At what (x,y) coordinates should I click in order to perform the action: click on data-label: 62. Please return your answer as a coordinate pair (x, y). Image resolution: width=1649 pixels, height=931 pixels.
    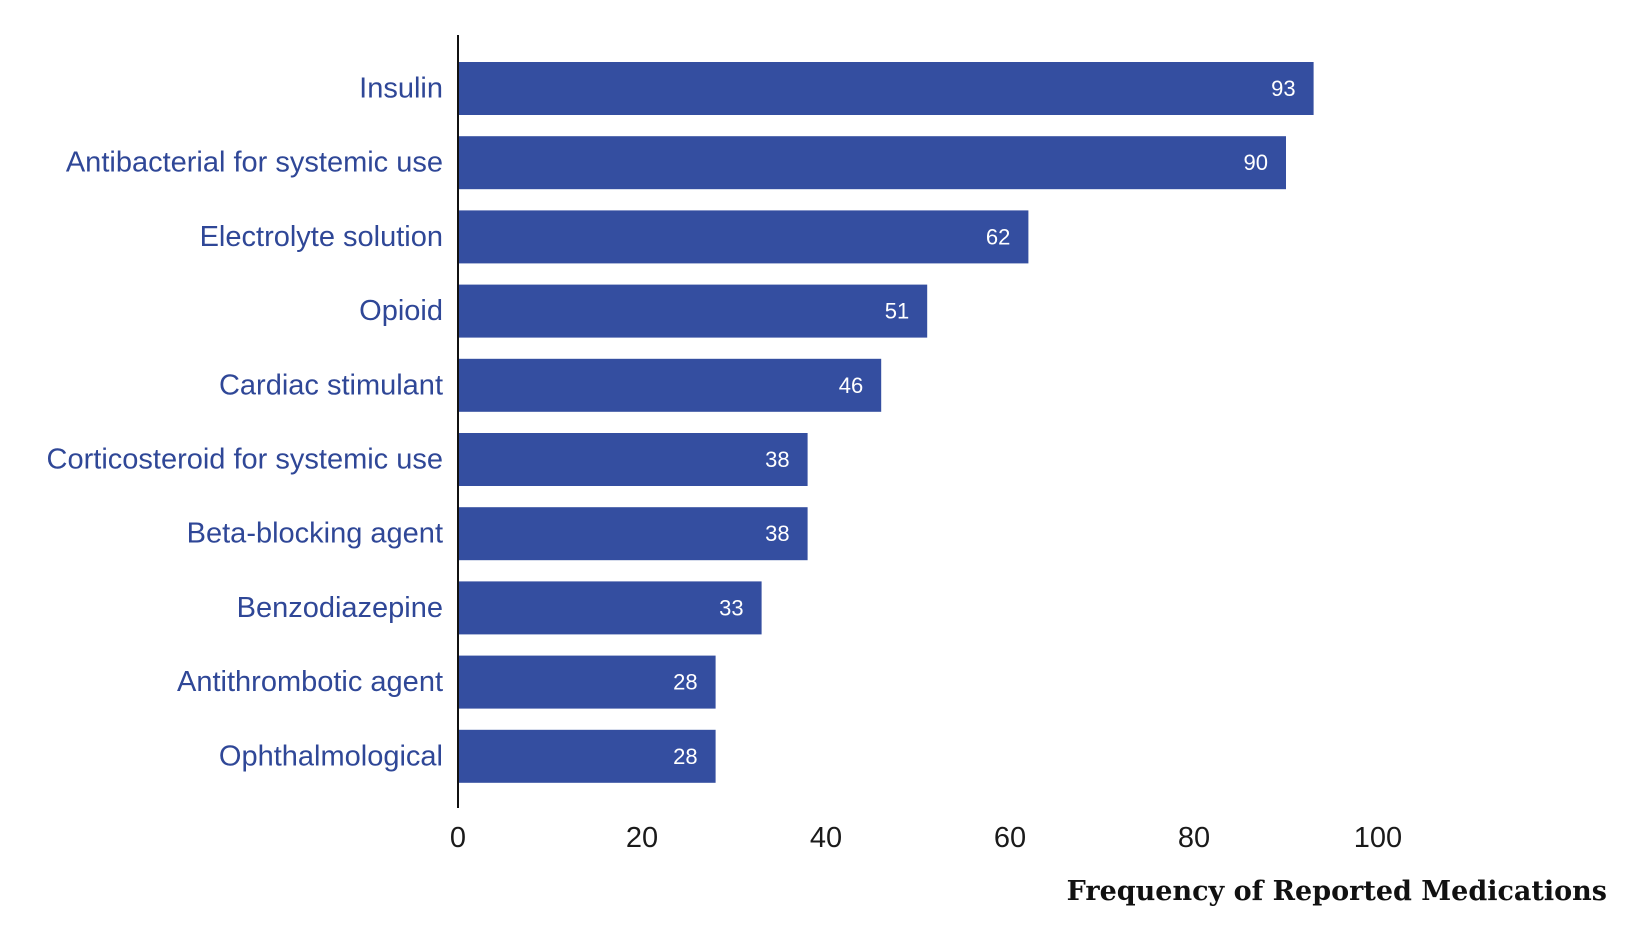
    Looking at the image, I should click on (998, 236).